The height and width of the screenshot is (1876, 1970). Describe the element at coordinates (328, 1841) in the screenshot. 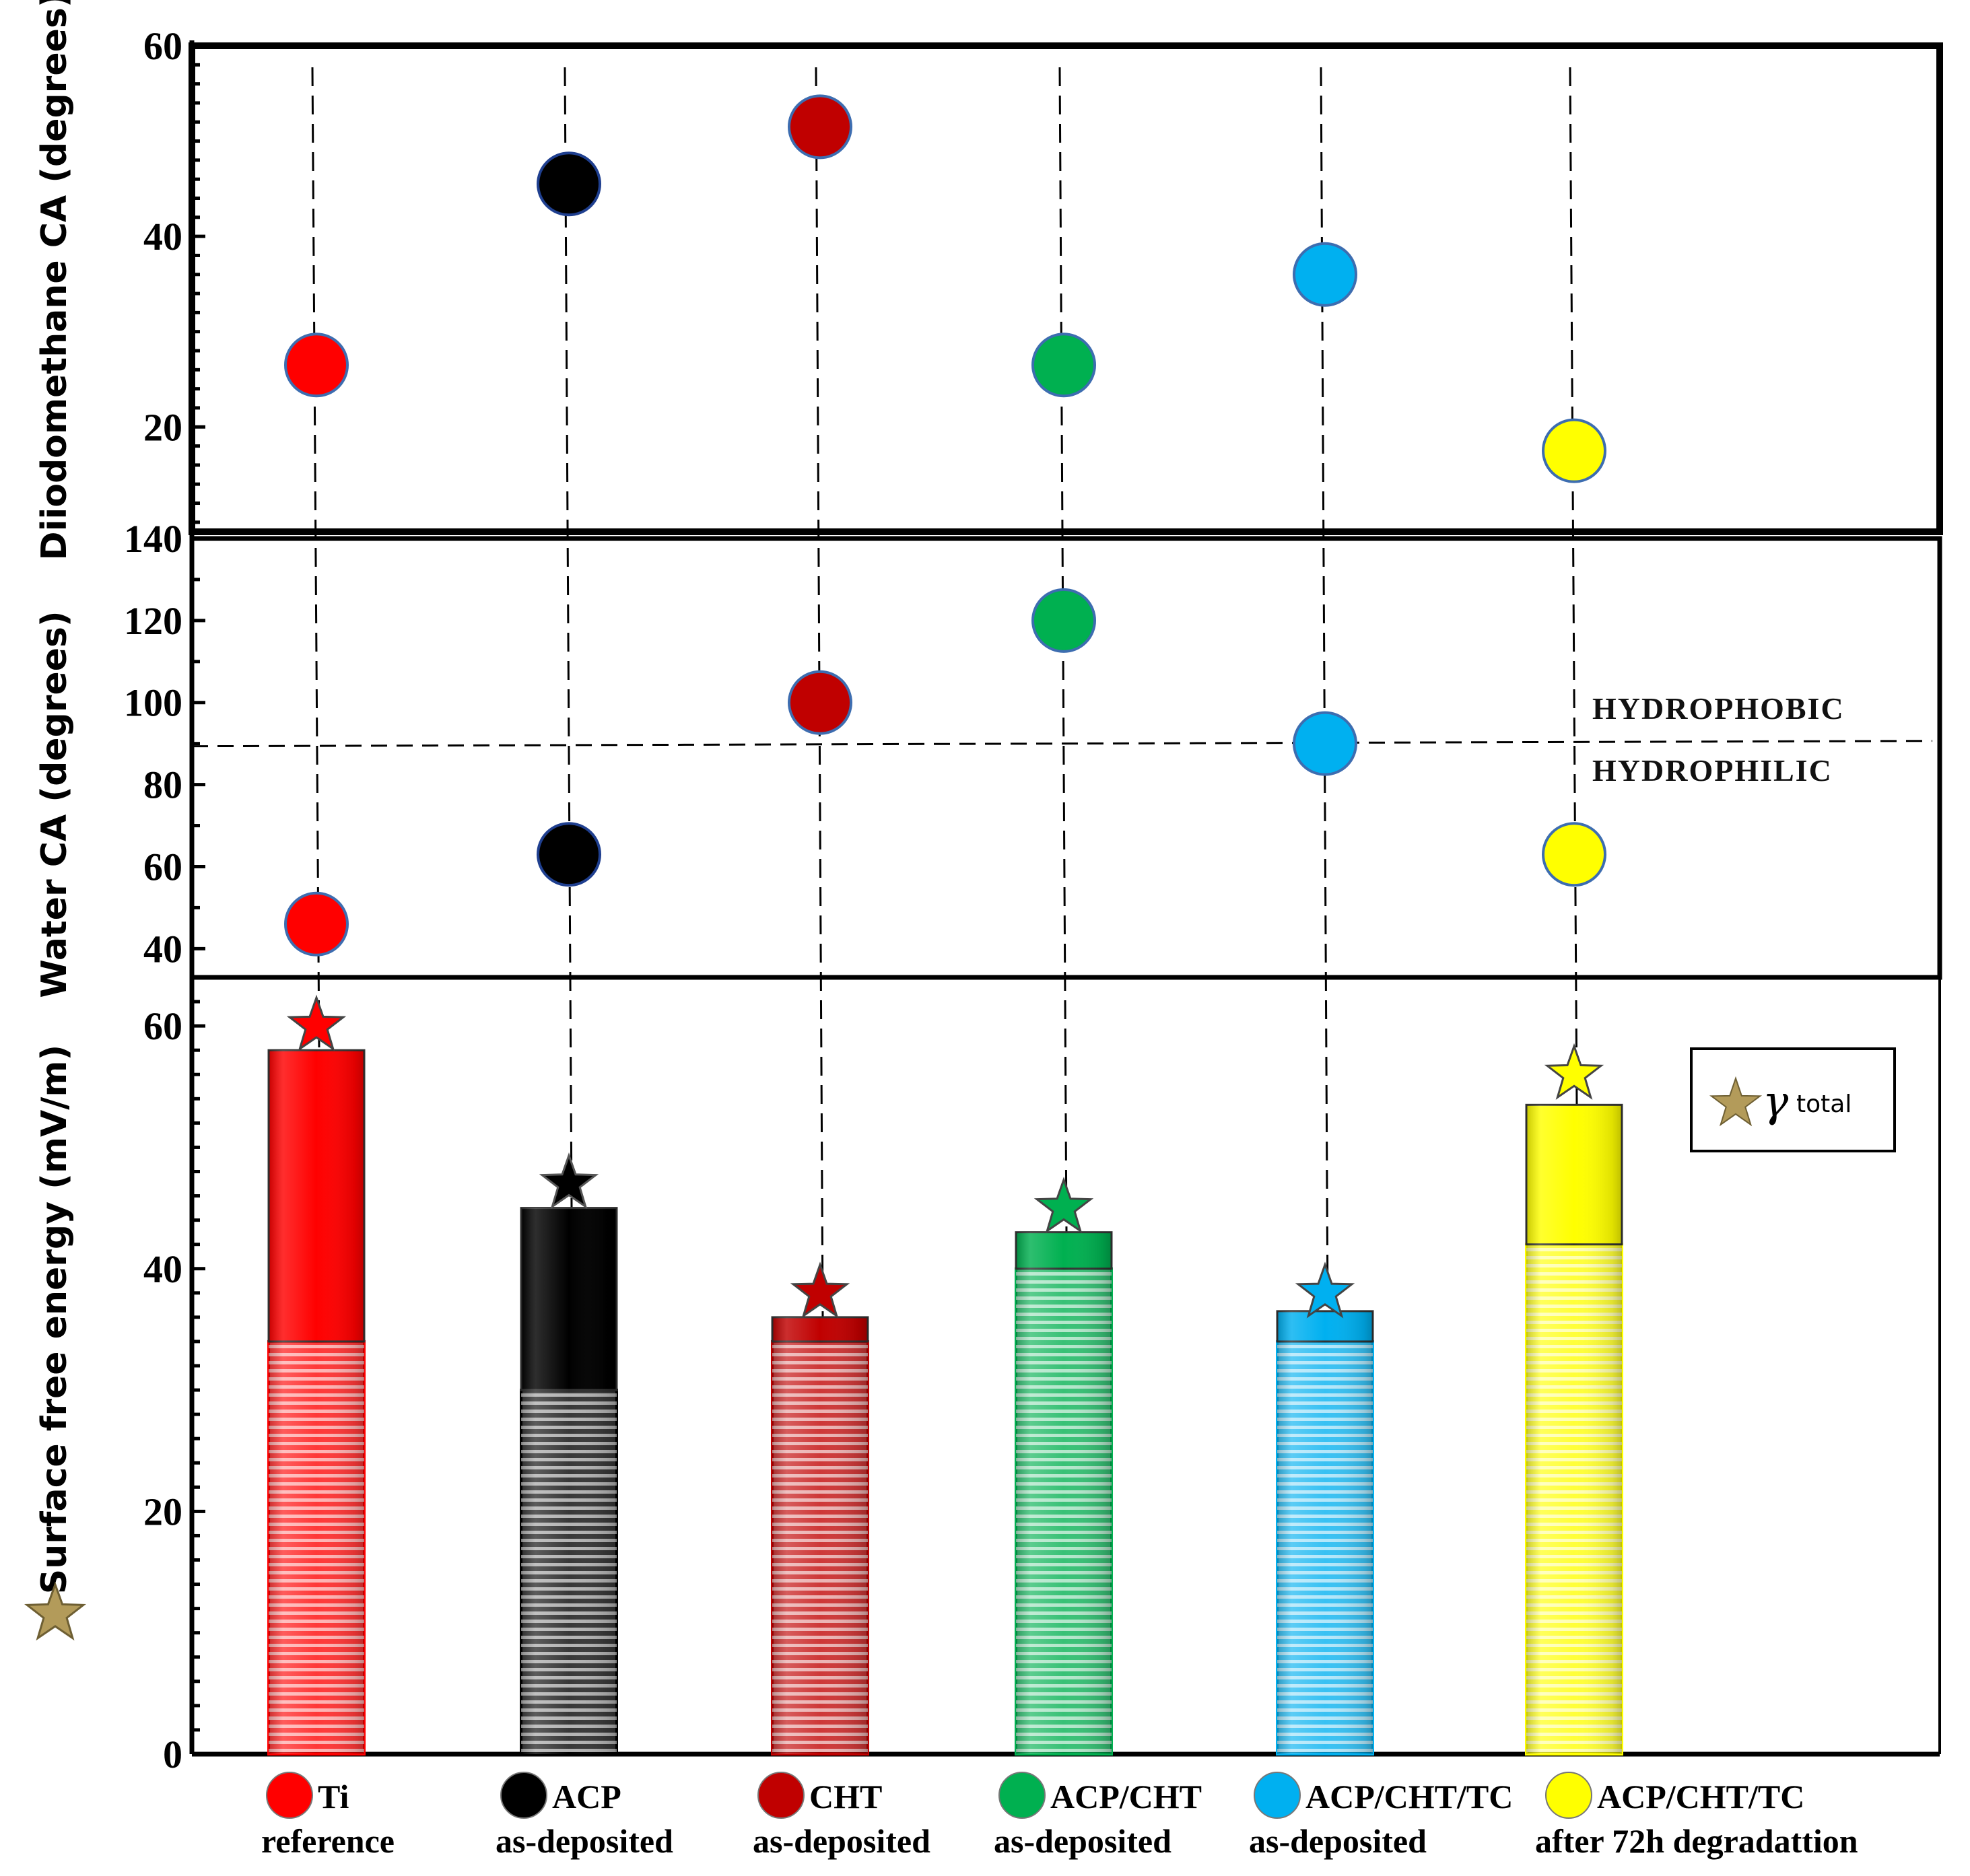

I see `legend-sublabel: reference` at that location.